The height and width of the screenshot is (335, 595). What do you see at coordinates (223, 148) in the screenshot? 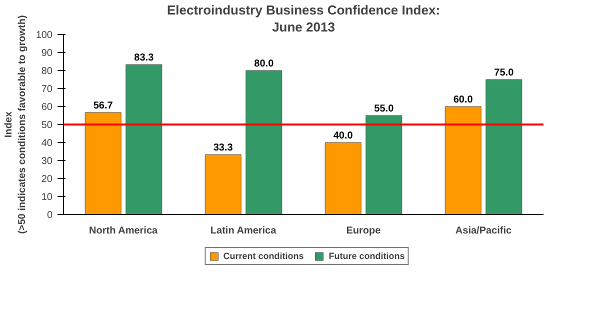
I see `data-label: 33.3` at bounding box center [223, 148].